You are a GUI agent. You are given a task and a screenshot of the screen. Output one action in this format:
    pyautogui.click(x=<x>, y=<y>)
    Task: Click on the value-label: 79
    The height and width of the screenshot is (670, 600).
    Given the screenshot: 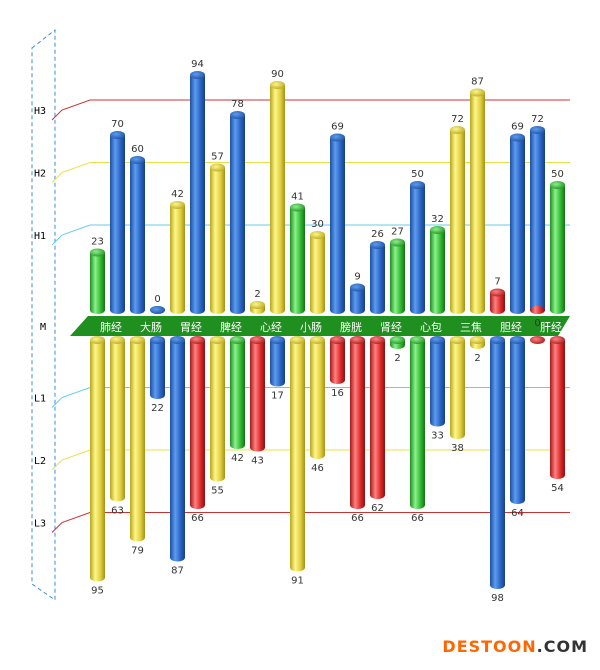 What is the action you would take?
    pyautogui.click(x=137, y=551)
    